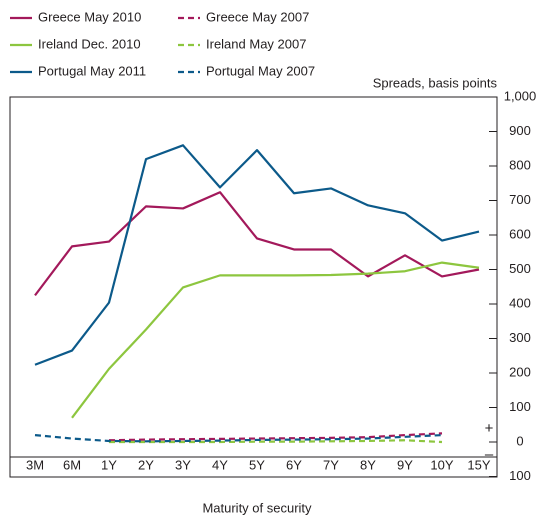  What do you see at coordinates (520, 337) in the screenshot?
I see `y-tick-label: 300` at bounding box center [520, 337].